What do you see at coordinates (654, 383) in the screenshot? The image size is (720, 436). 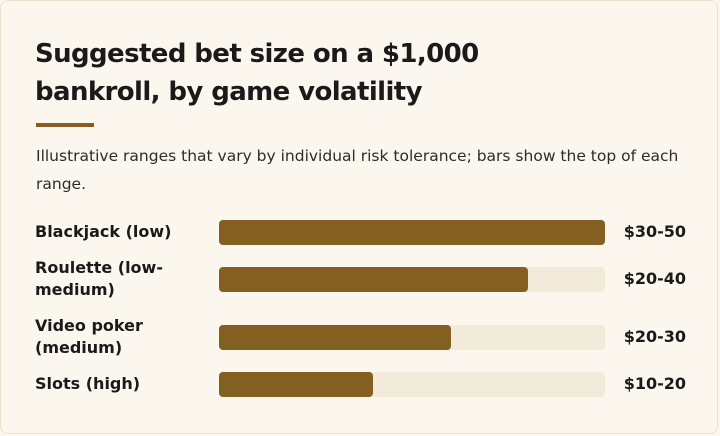 I see `value-label: $10-20` at bounding box center [654, 383].